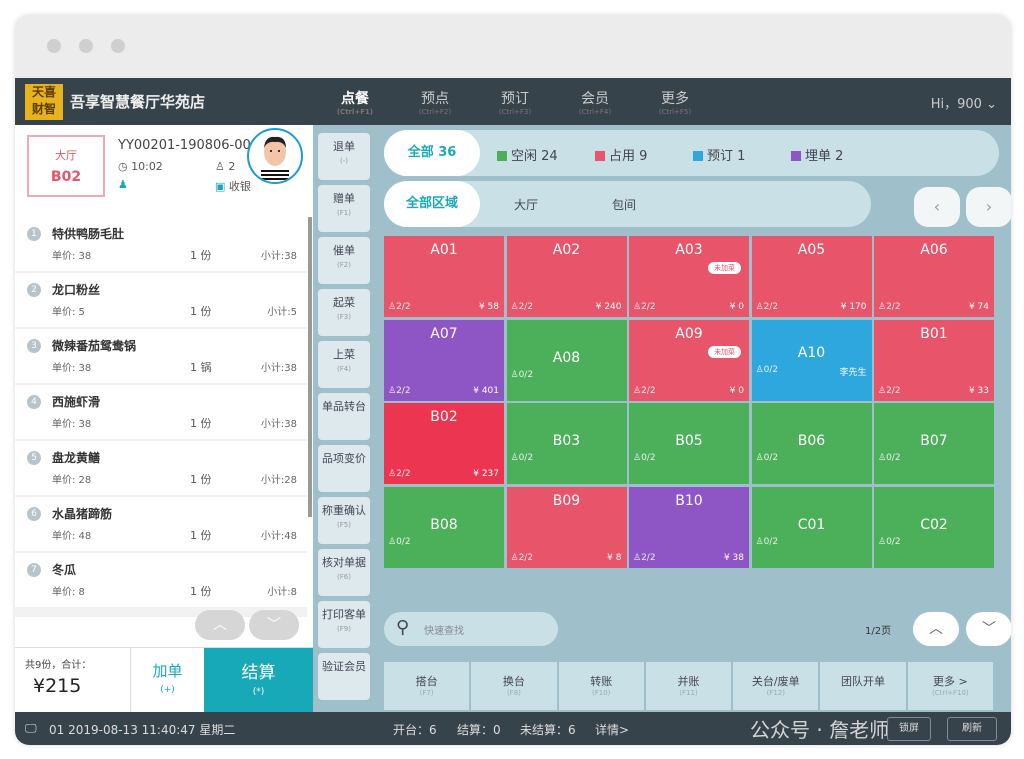  What do you see at coordinates (427, 686) in the screenshot?
I see `toolbar-button: 搭台 (F7)` at bounding box center [427, 686].